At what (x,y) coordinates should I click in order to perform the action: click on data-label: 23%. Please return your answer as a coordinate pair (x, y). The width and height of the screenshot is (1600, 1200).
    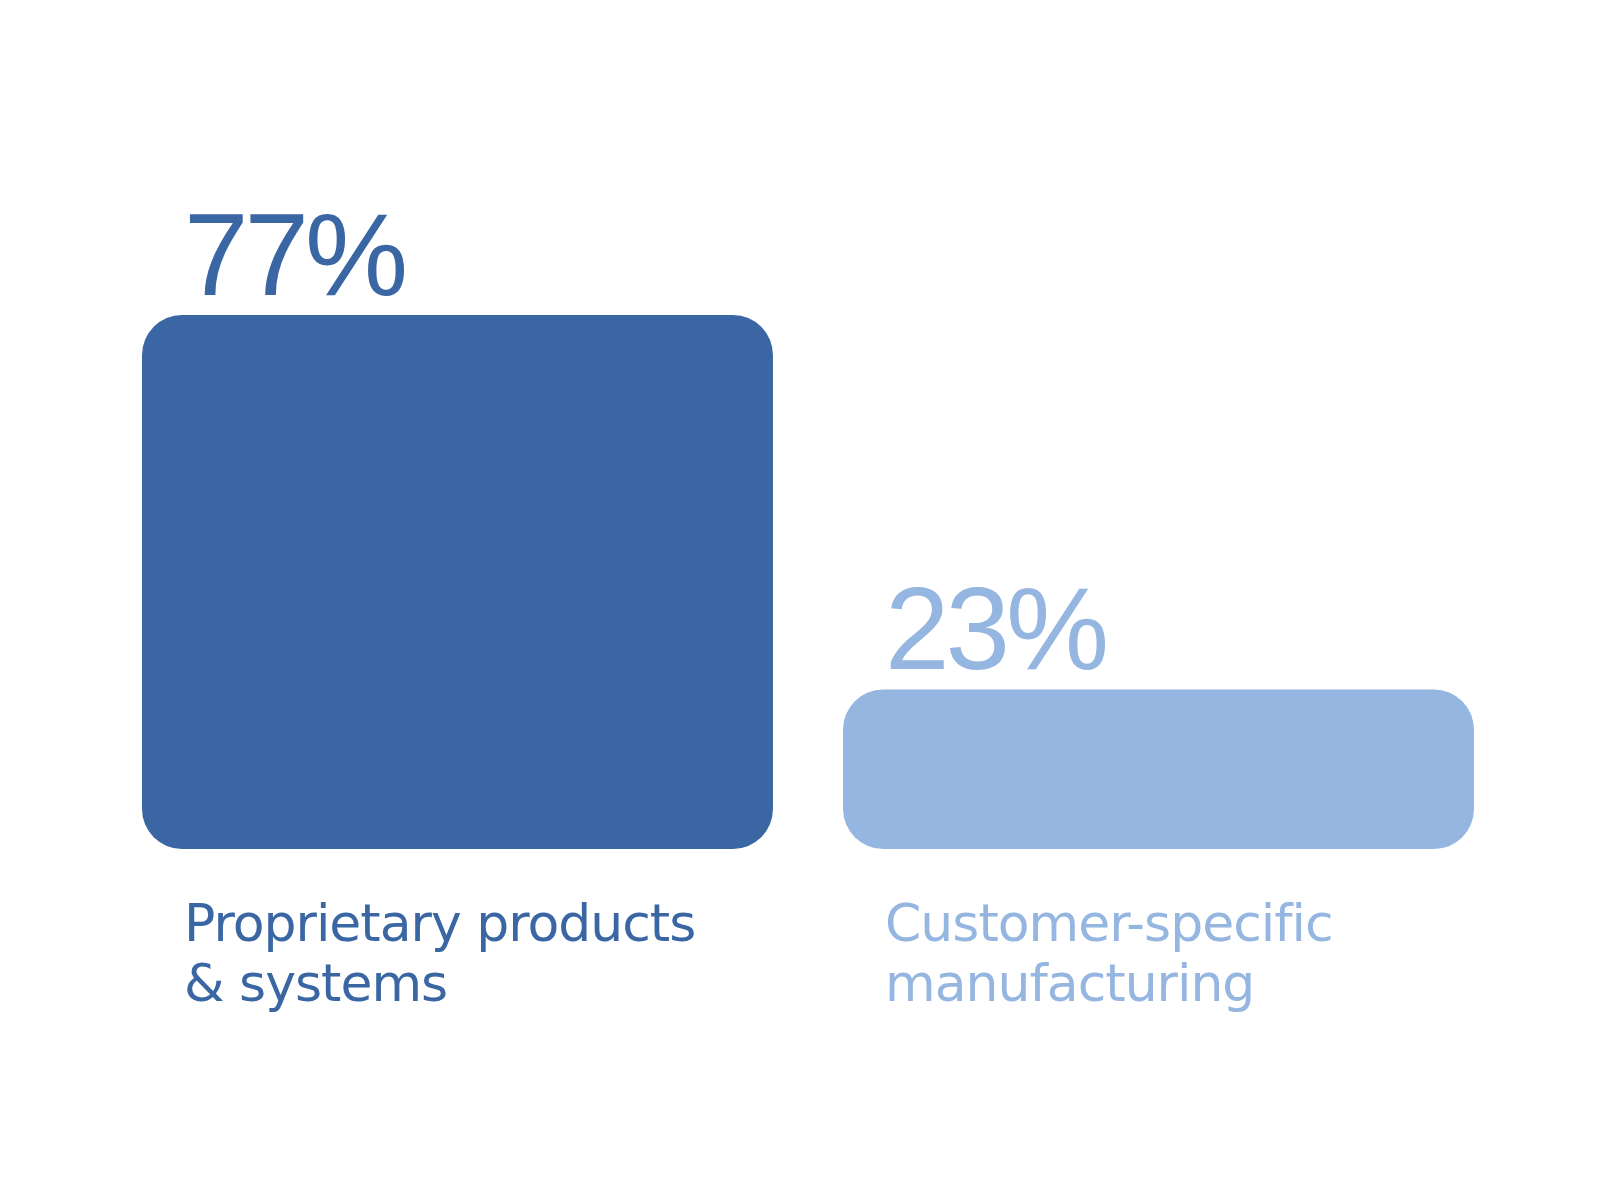
    Looking at the image, I should click on (996, 629).